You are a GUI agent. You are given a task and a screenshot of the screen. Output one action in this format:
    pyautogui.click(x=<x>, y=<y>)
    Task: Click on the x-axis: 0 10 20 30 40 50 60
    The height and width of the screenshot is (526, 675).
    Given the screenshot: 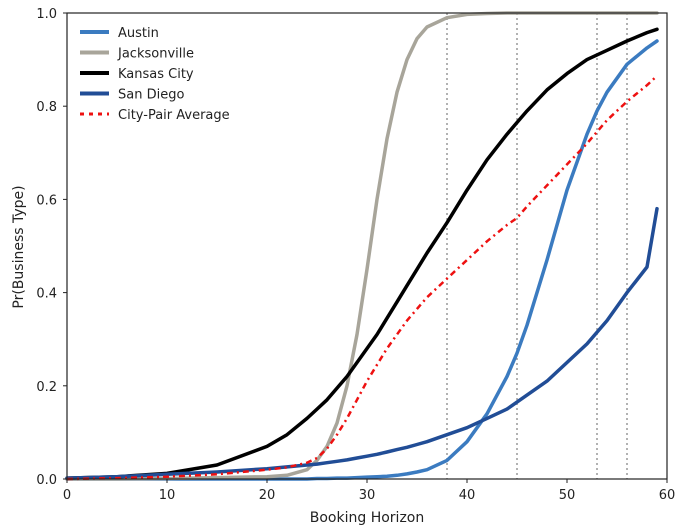 What is the action you would take?
    pyautogui.click(x=369, y=491)
    